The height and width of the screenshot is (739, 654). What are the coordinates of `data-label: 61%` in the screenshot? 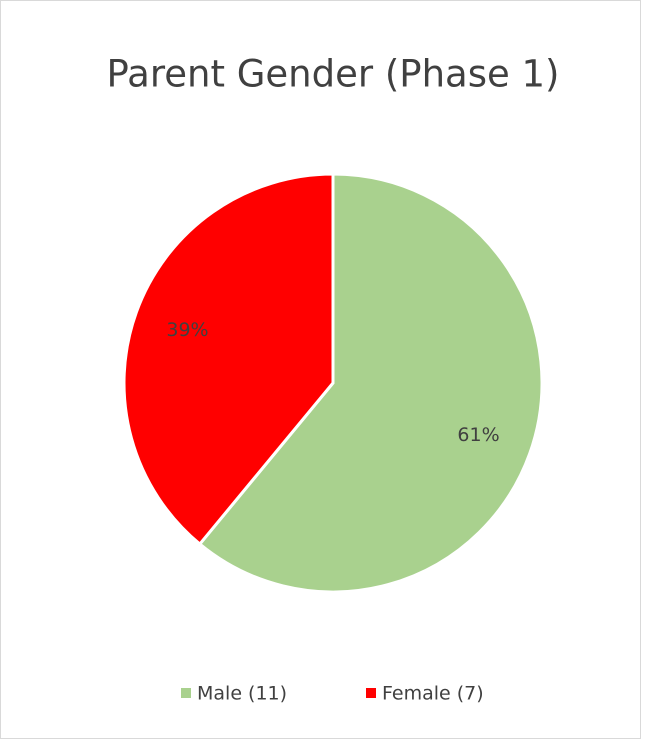 It's located at (478, 435).